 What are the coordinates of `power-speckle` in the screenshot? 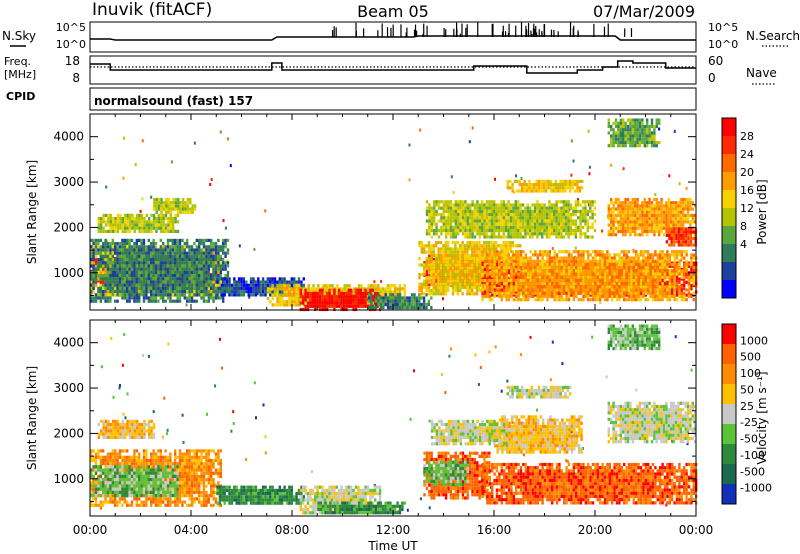 It's located at (655, 194).